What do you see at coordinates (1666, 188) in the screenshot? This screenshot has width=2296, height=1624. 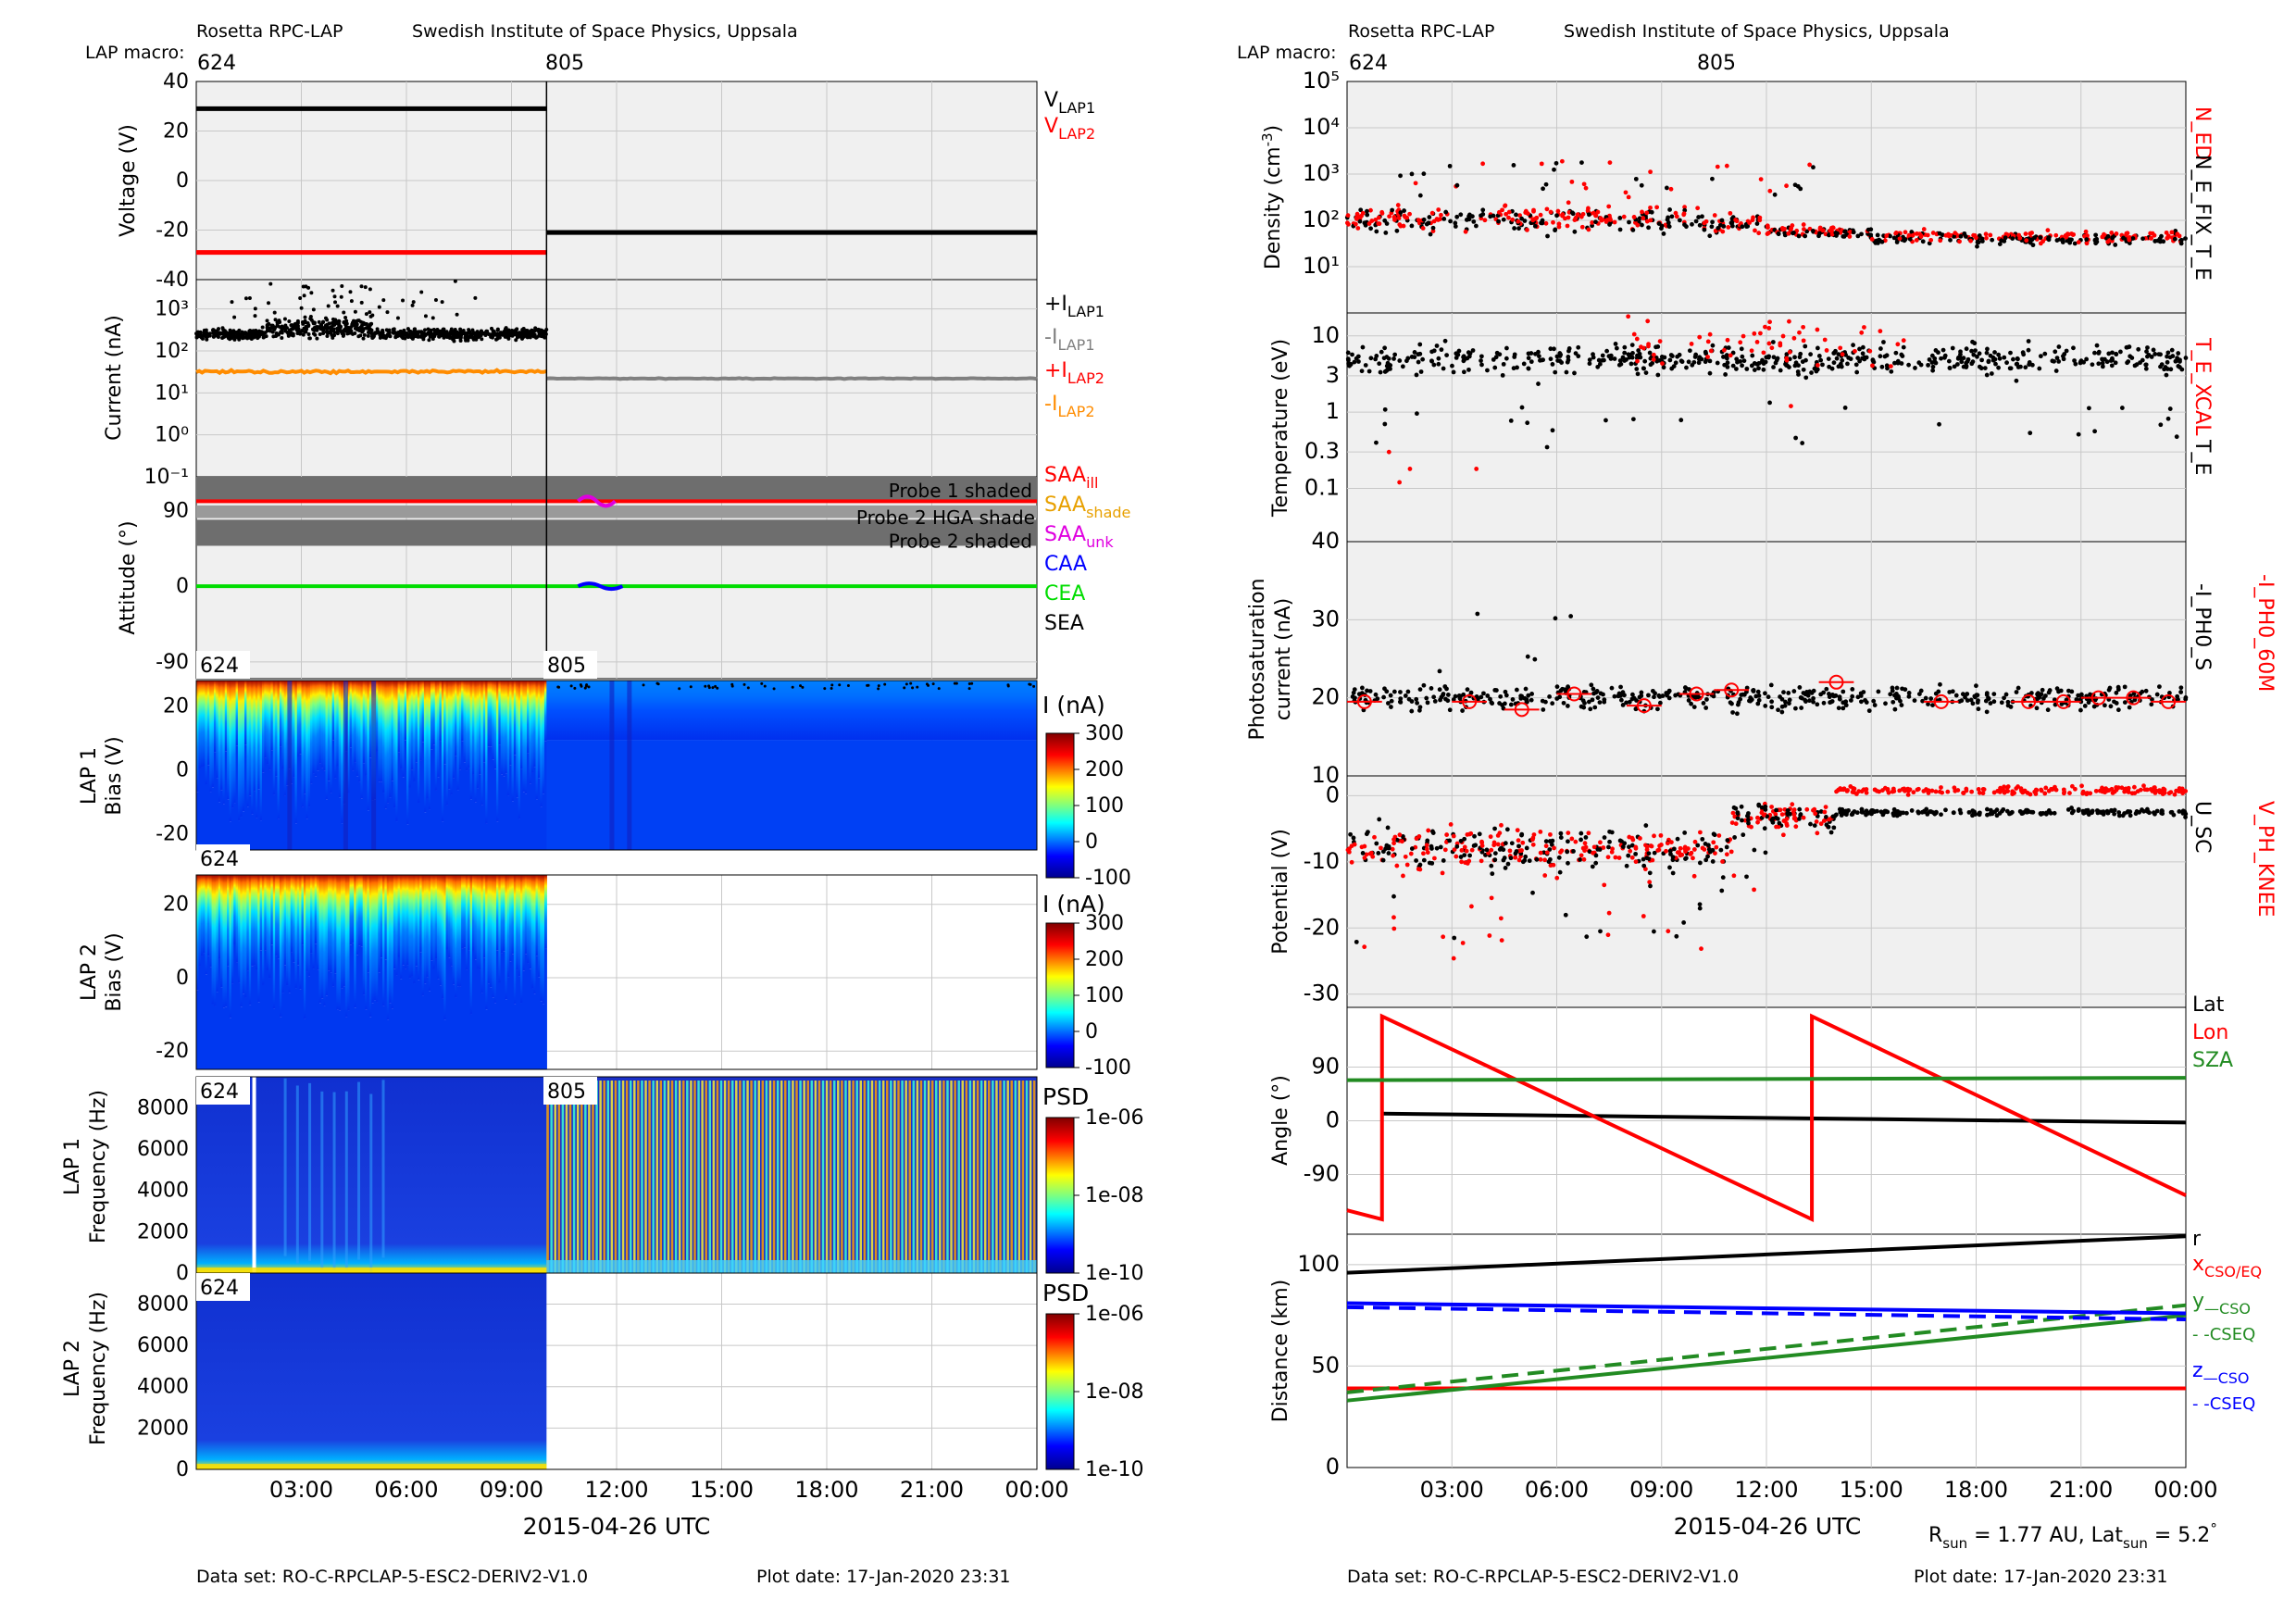 I see `data-point-outlier` at bounding box center [1666, 188].